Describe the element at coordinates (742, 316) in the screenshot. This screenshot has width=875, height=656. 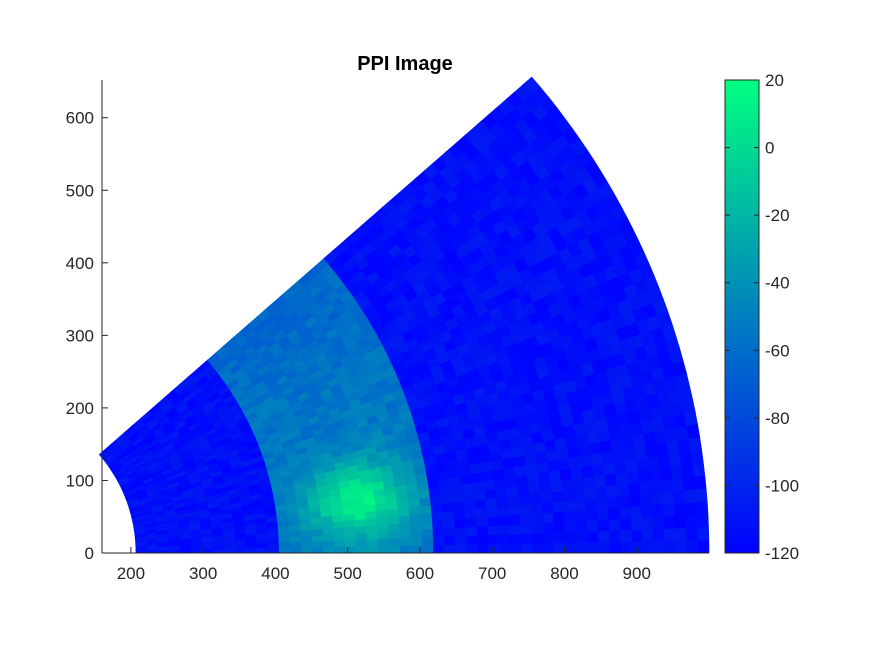
I see `colorbar-gradient` at that location.